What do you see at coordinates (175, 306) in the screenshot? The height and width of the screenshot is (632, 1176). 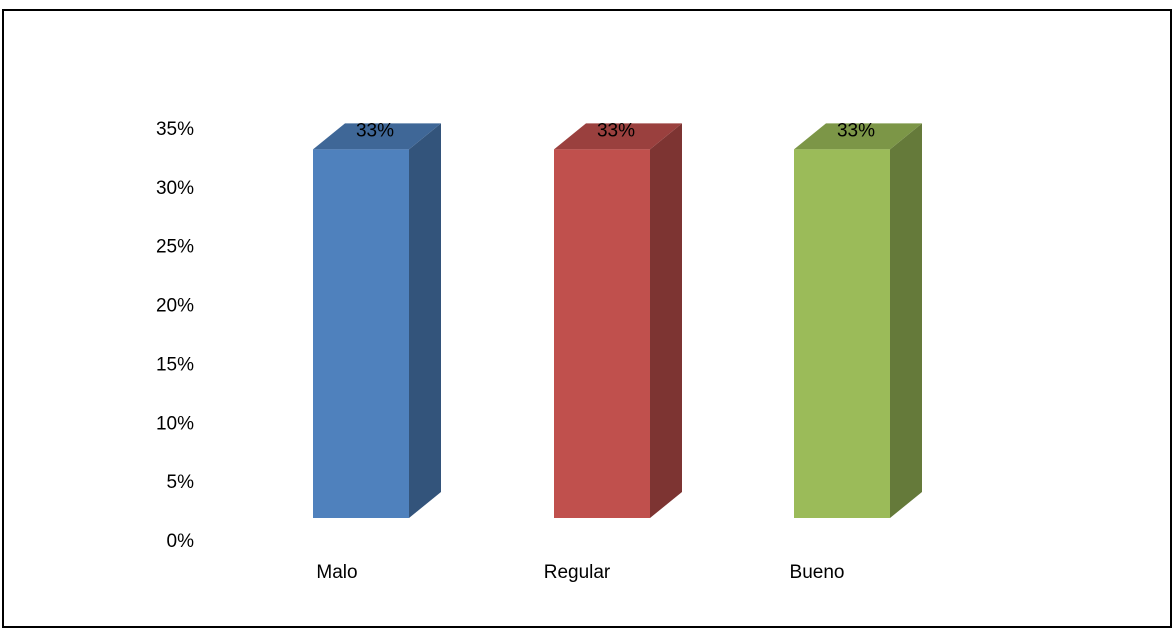 I see `y-tick-label: 20%` at bounding box center [175, 306].